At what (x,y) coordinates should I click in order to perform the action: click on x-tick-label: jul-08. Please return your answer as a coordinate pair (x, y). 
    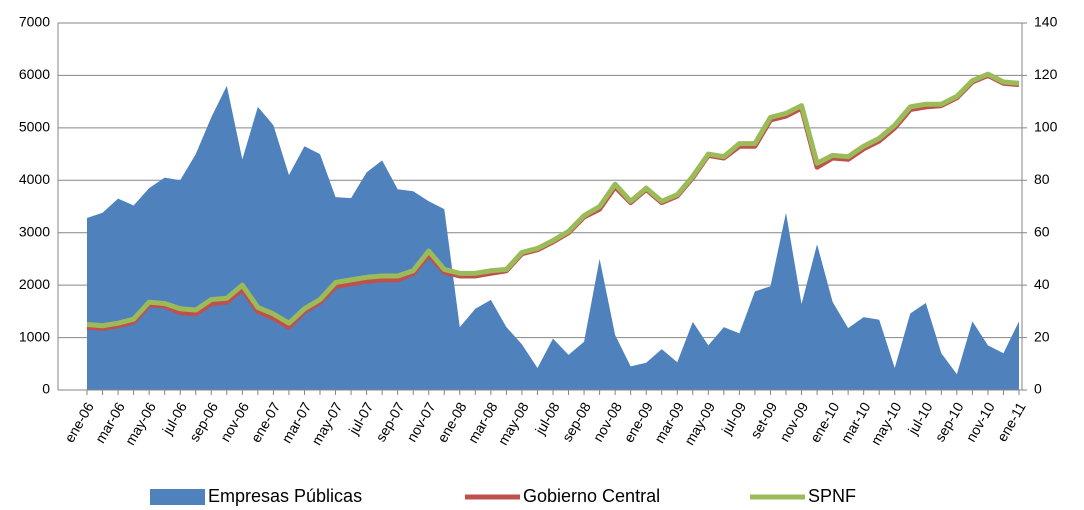
    Looking at the image, I should click on (547, 418).